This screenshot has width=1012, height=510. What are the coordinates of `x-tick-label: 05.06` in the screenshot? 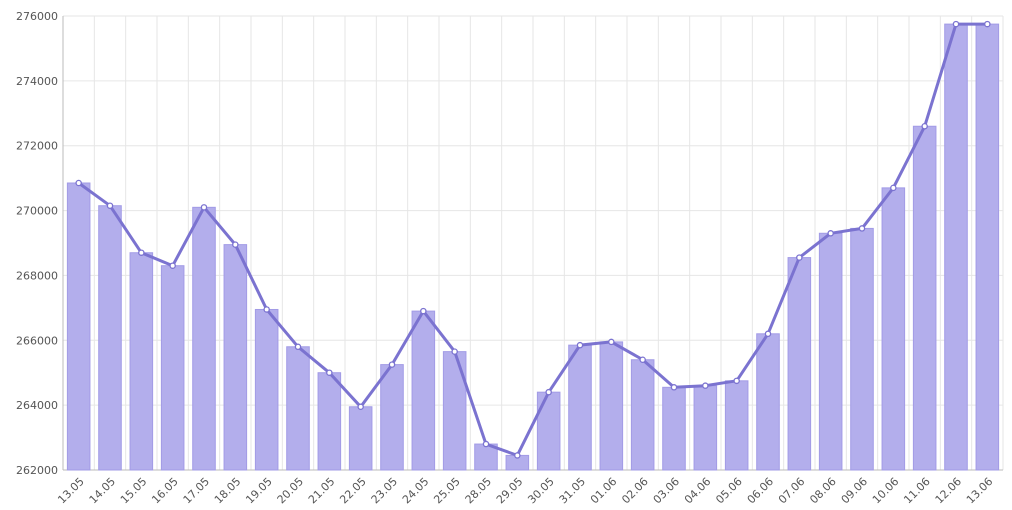 It's located at (728, 490).